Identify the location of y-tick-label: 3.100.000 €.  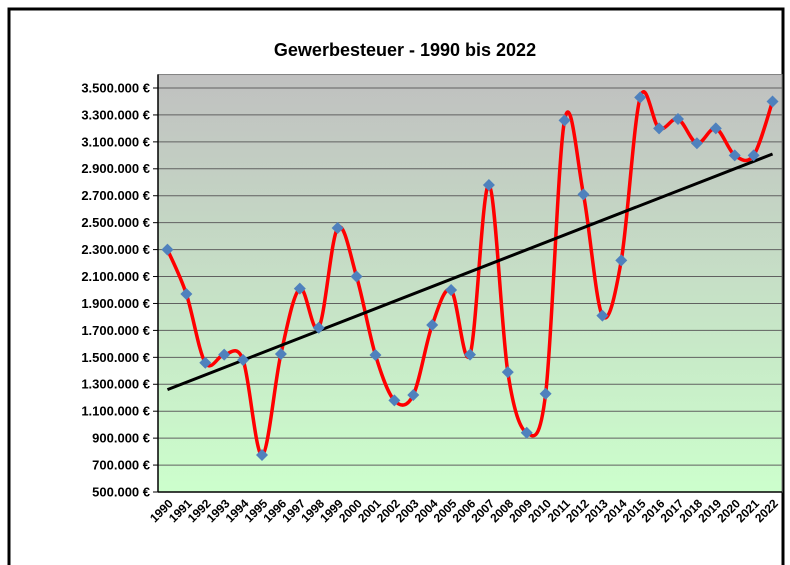
(115, 141).